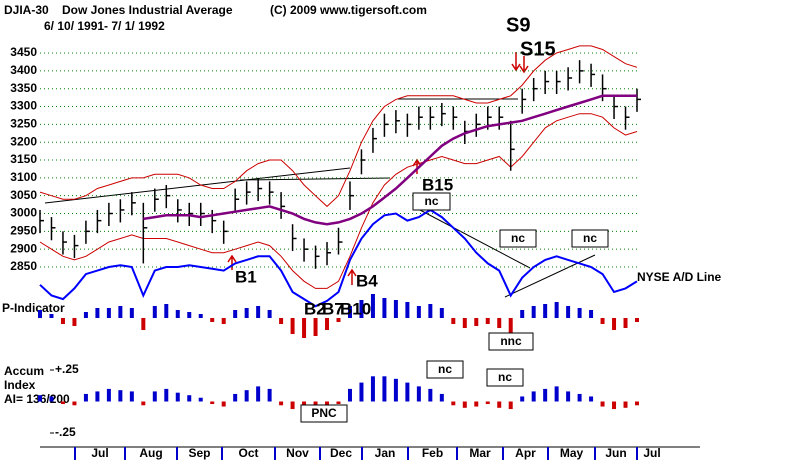 This screenshot has height=460, width=800. I want to click on y-tick-label: 3200, so click(23, 141).